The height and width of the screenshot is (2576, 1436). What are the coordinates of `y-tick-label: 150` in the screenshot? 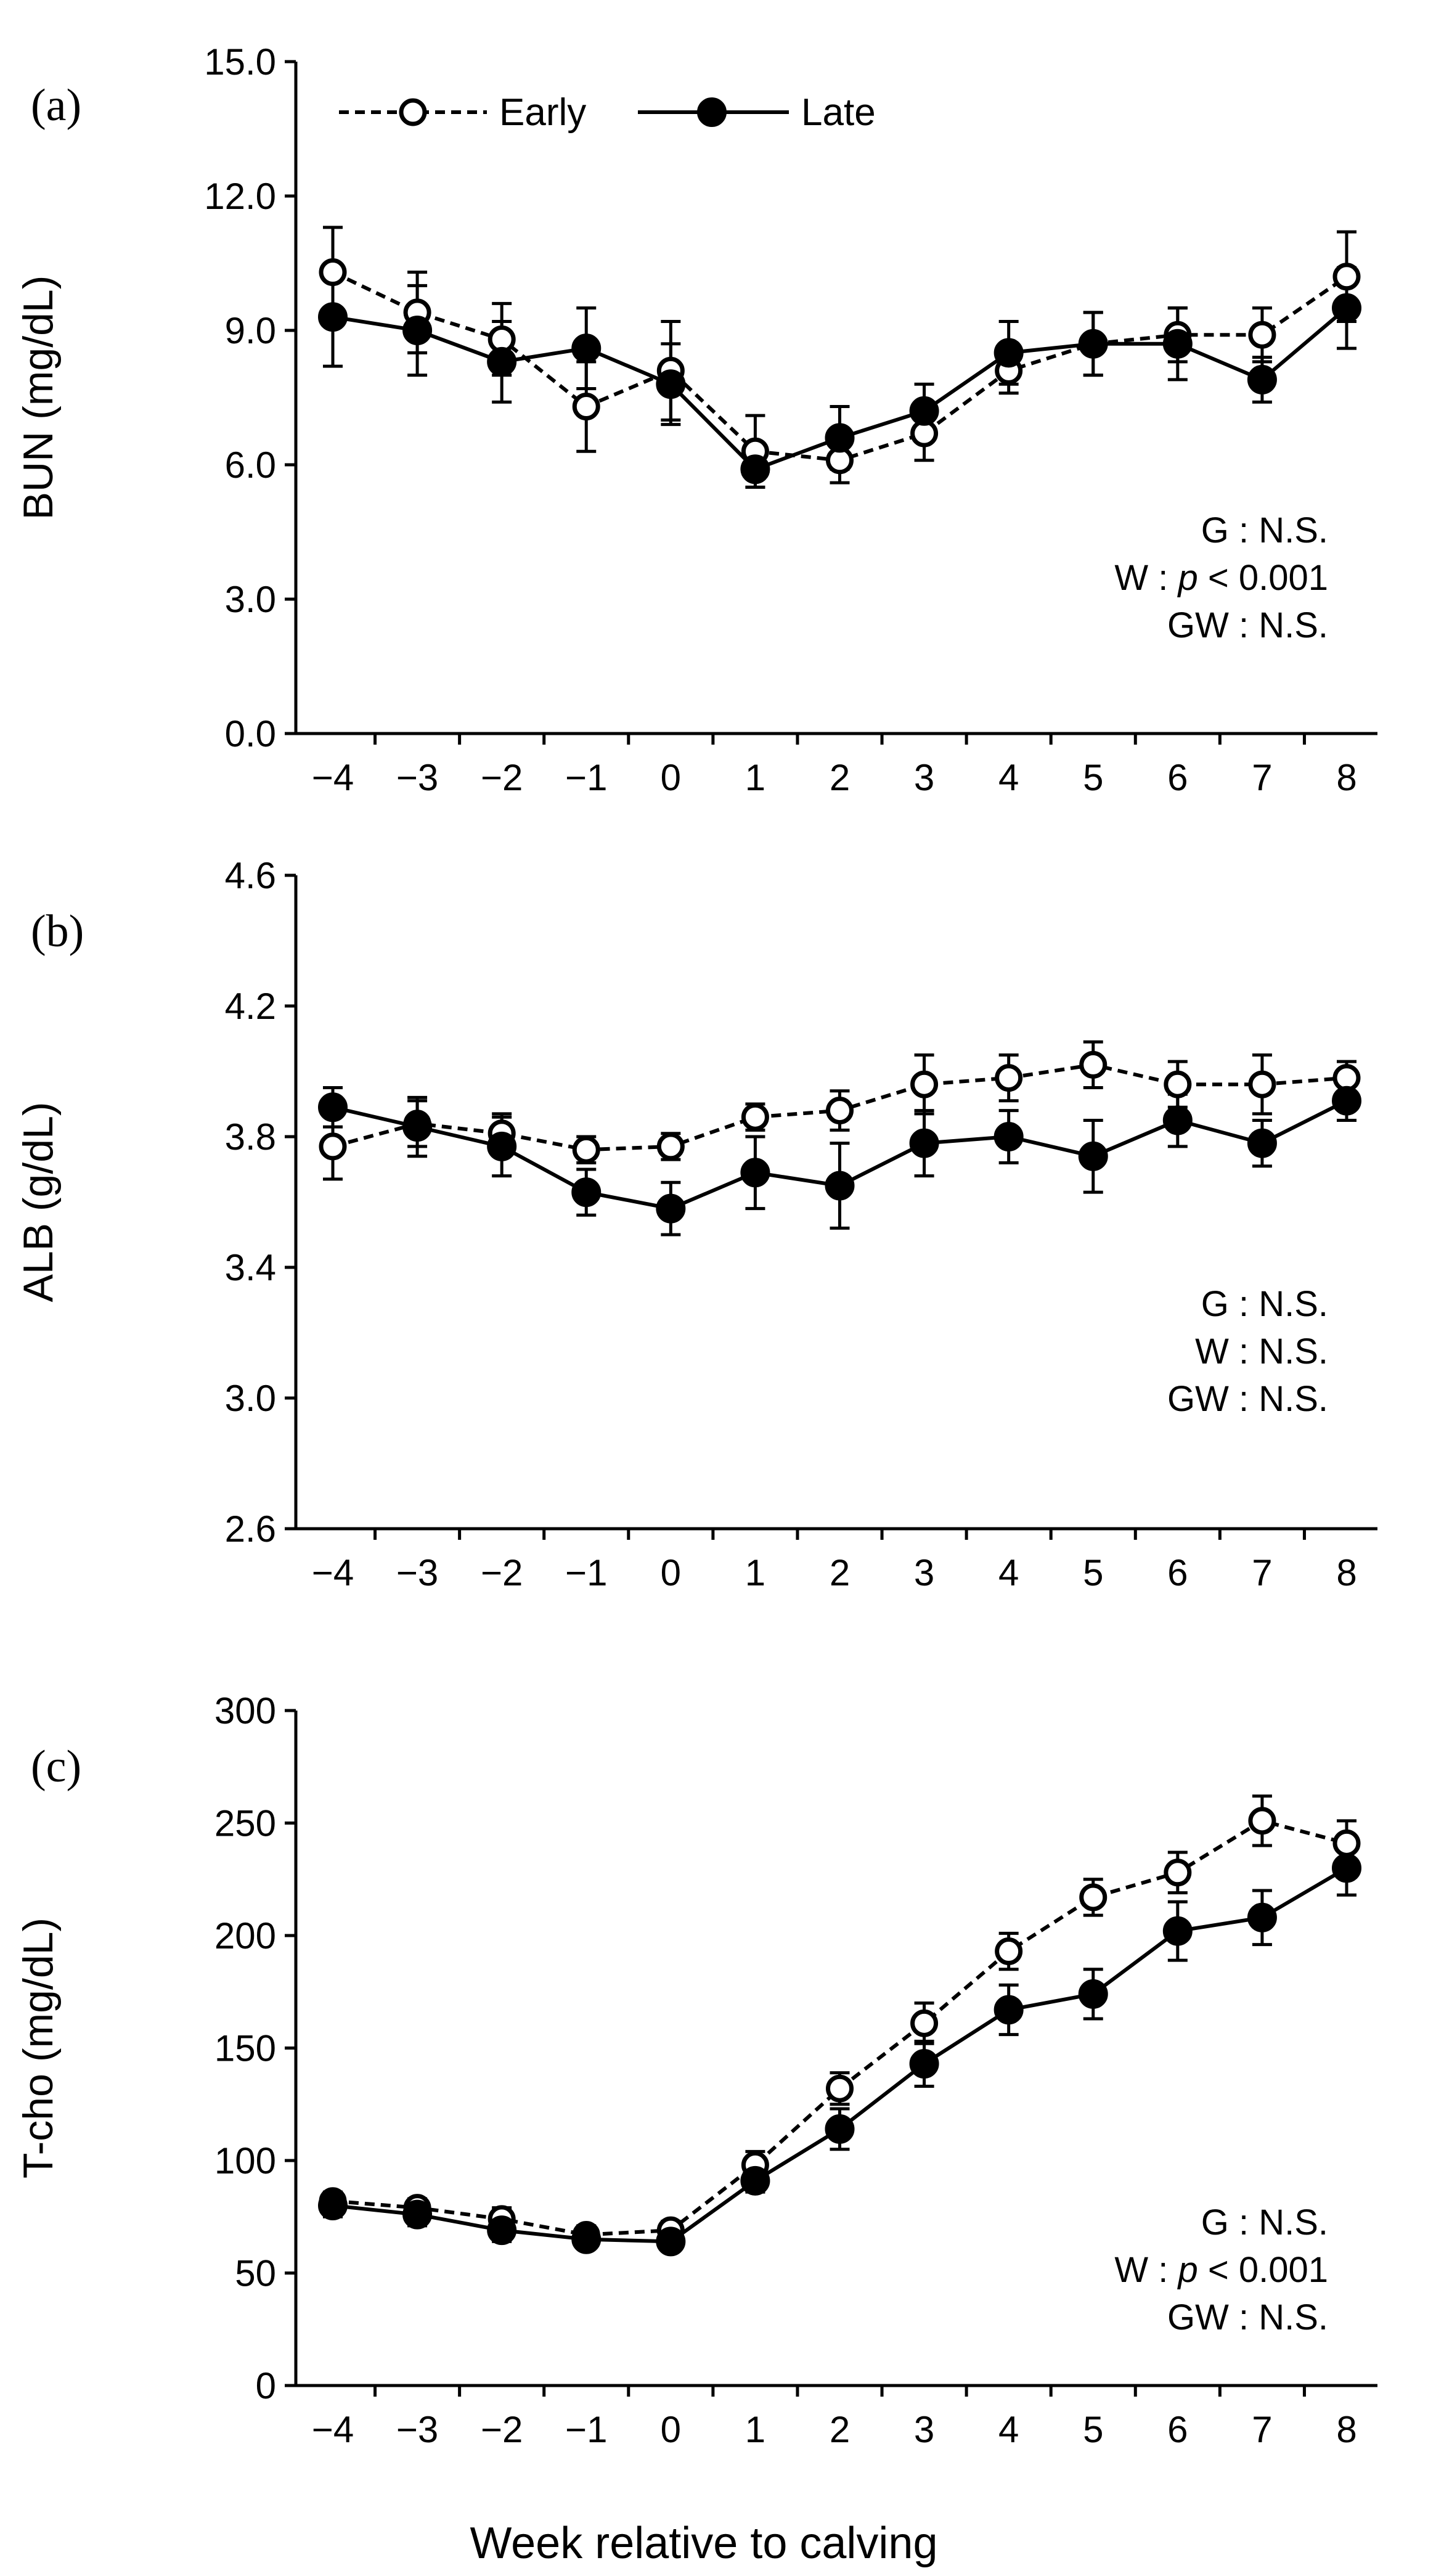 It's located at (245, 2048).